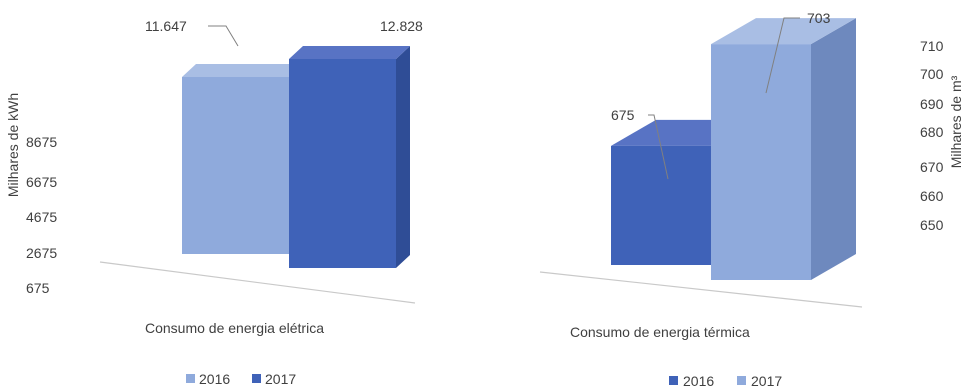 The image size is (974, 390). Describe the element at coordinates (256, 378) in the screenshot. I see `electric-legend-swatch-2017` at that location.